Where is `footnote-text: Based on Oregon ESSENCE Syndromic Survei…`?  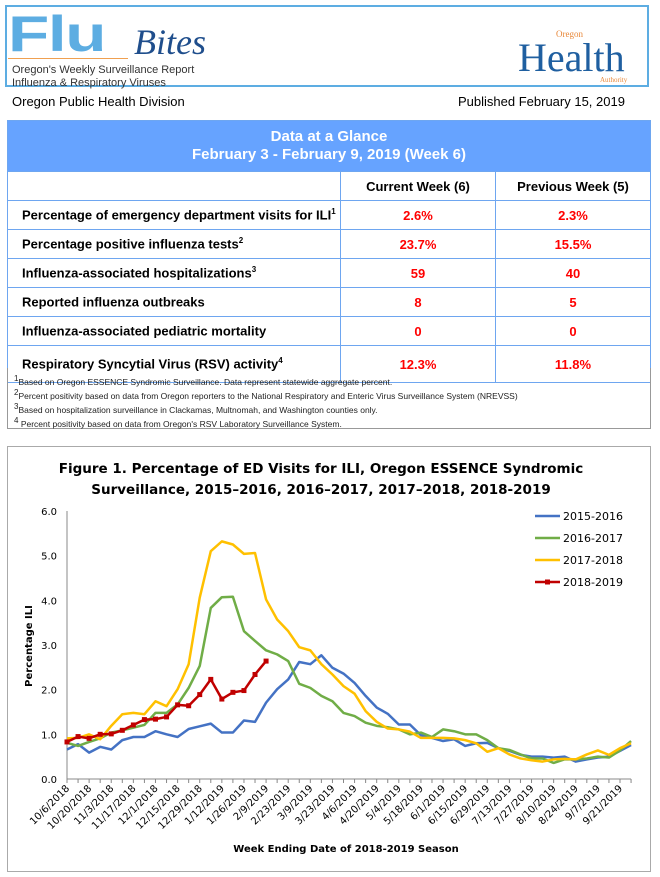
footnote-text: Based on Oregon ESSENCE Syndromic Survei… is located at coordinates (205, 381).